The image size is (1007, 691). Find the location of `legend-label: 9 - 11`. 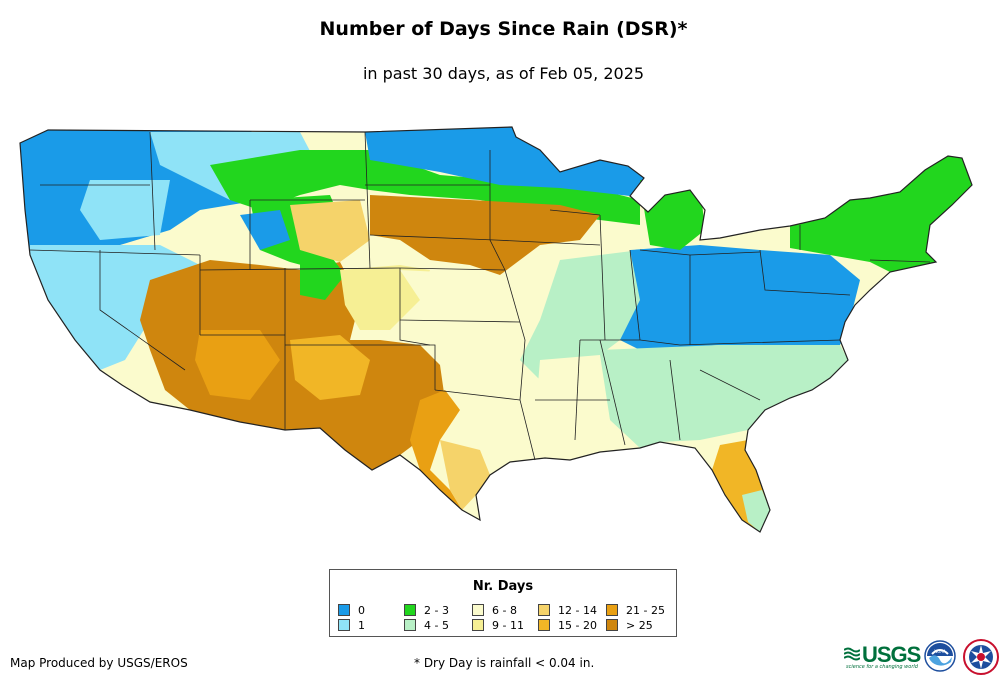

legend-label: 9 - 11 is located at coordinates (508, 625).